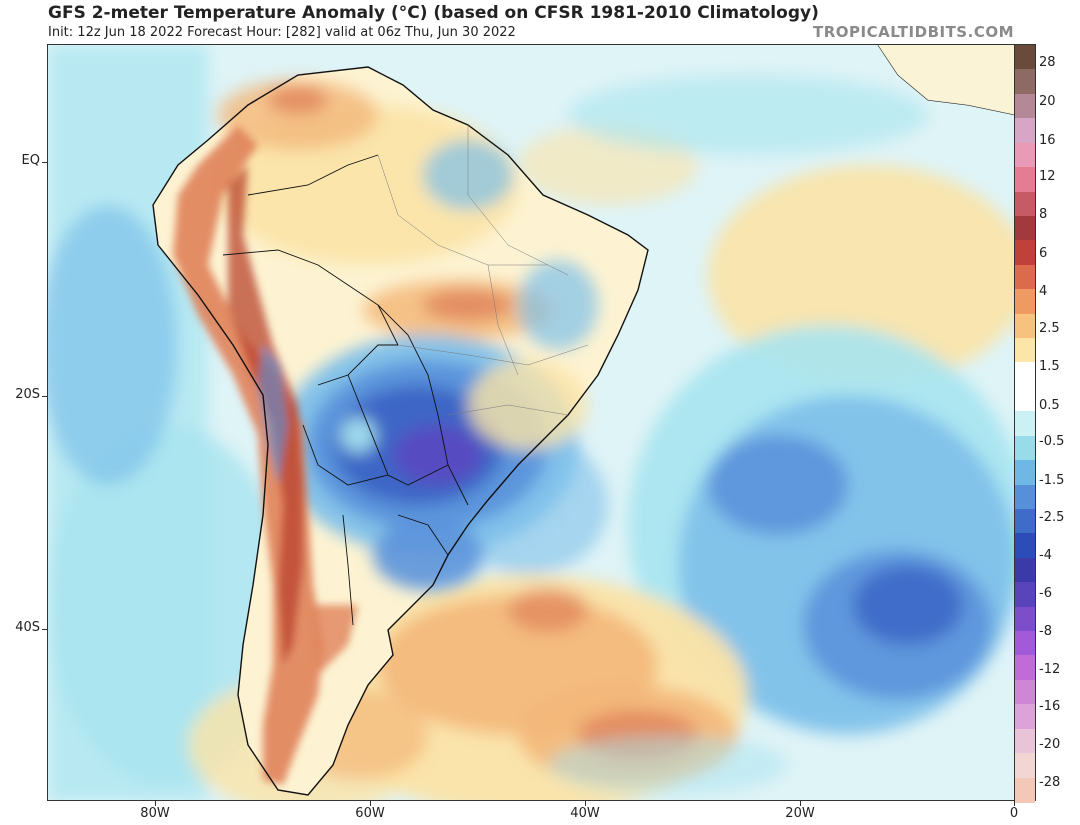 The height and width of the screenshot is (825, 1080). What do you see at coordinates (1045, 555) in the screenshot?
I see `colorbar-label: -4` at bounding box center [1045, 555].